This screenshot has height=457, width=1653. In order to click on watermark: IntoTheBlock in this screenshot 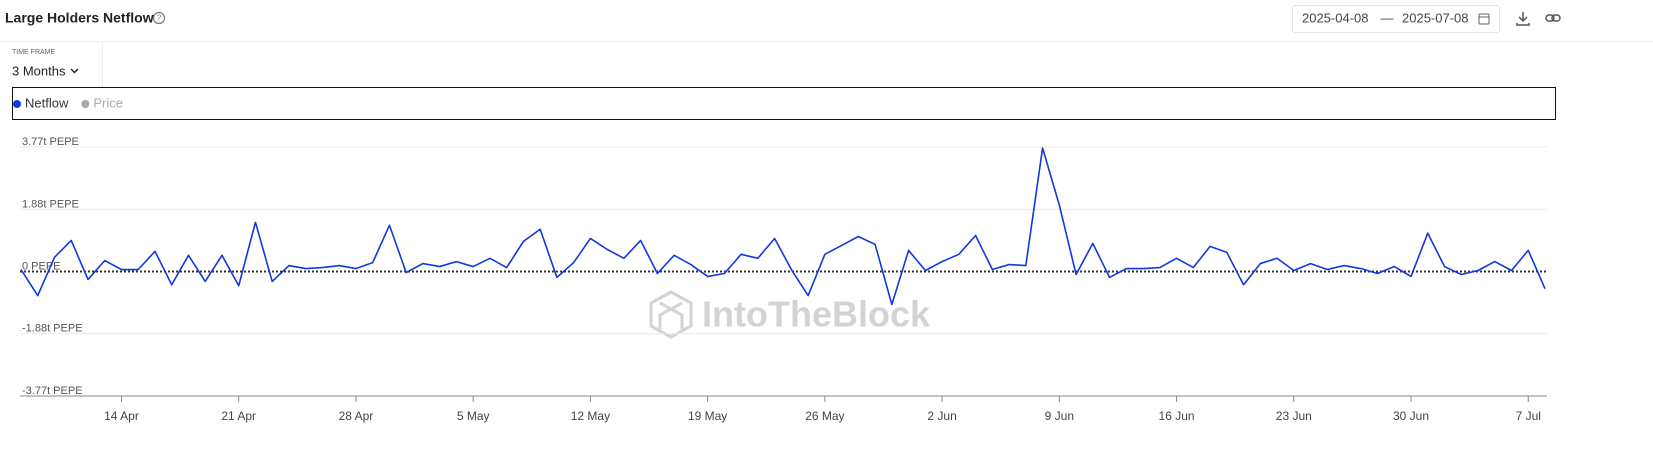, I will do `click(790, 314)`.